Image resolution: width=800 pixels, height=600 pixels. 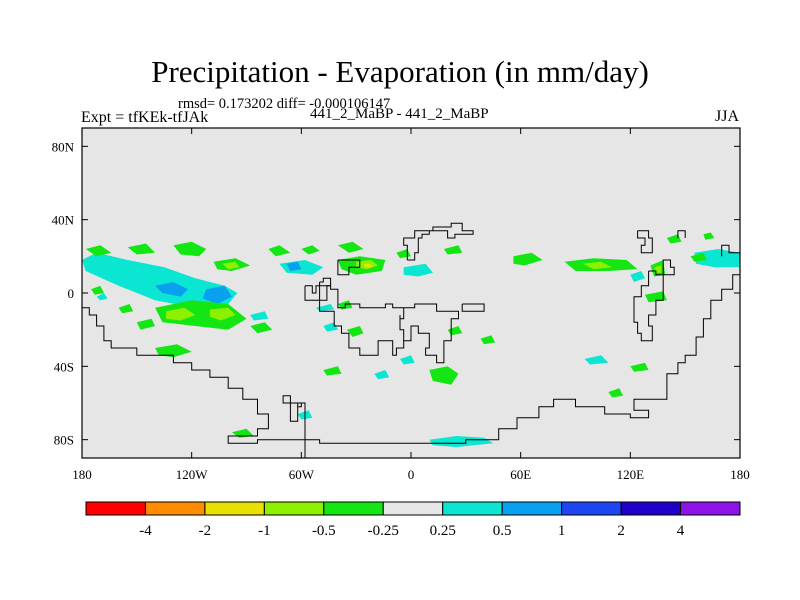 What do you see at coordinates (205, 531) in the screenshot?
I see `colorbar-label-1: -2` at bounding box center [205, 531].